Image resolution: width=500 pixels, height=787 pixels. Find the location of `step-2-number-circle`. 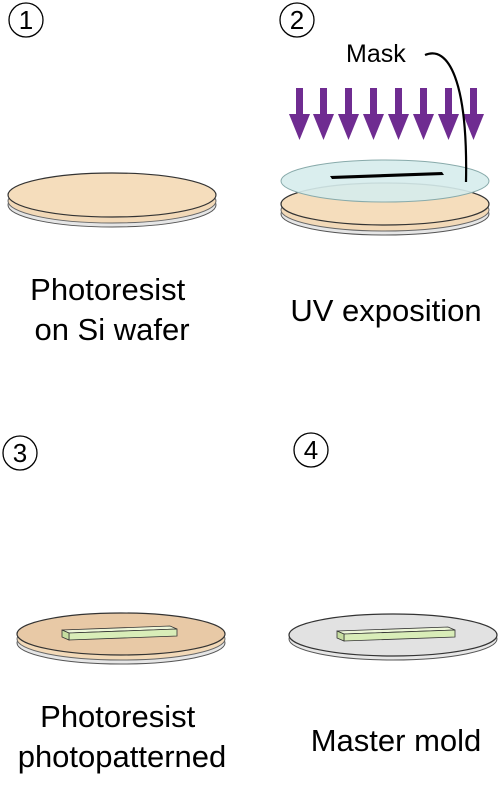

step-2-number-circle is located at coordinates (297, 20).